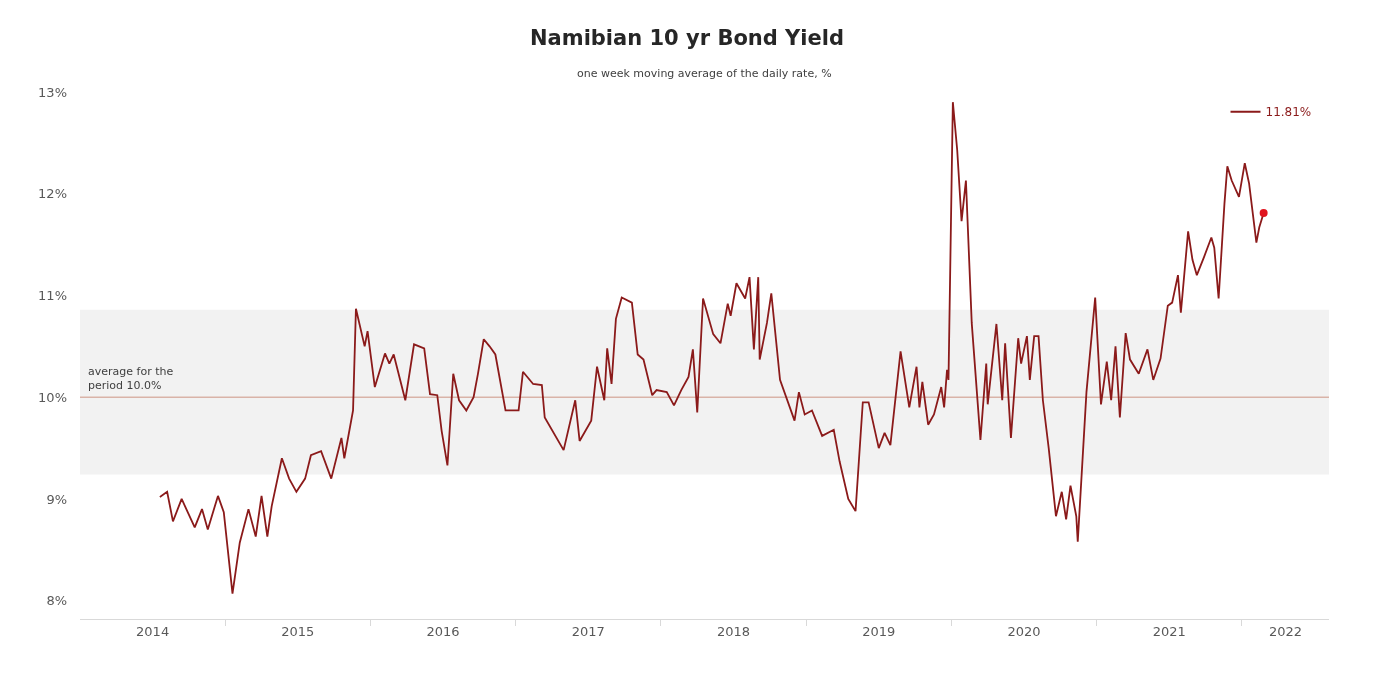 Image resolution: width=1374 pixels, height=689 pixels. Describe the element at coordinates (704, 73) in the screenshot. I see `chart-subtitle: one week moving average of the daily rate, %` at that location.